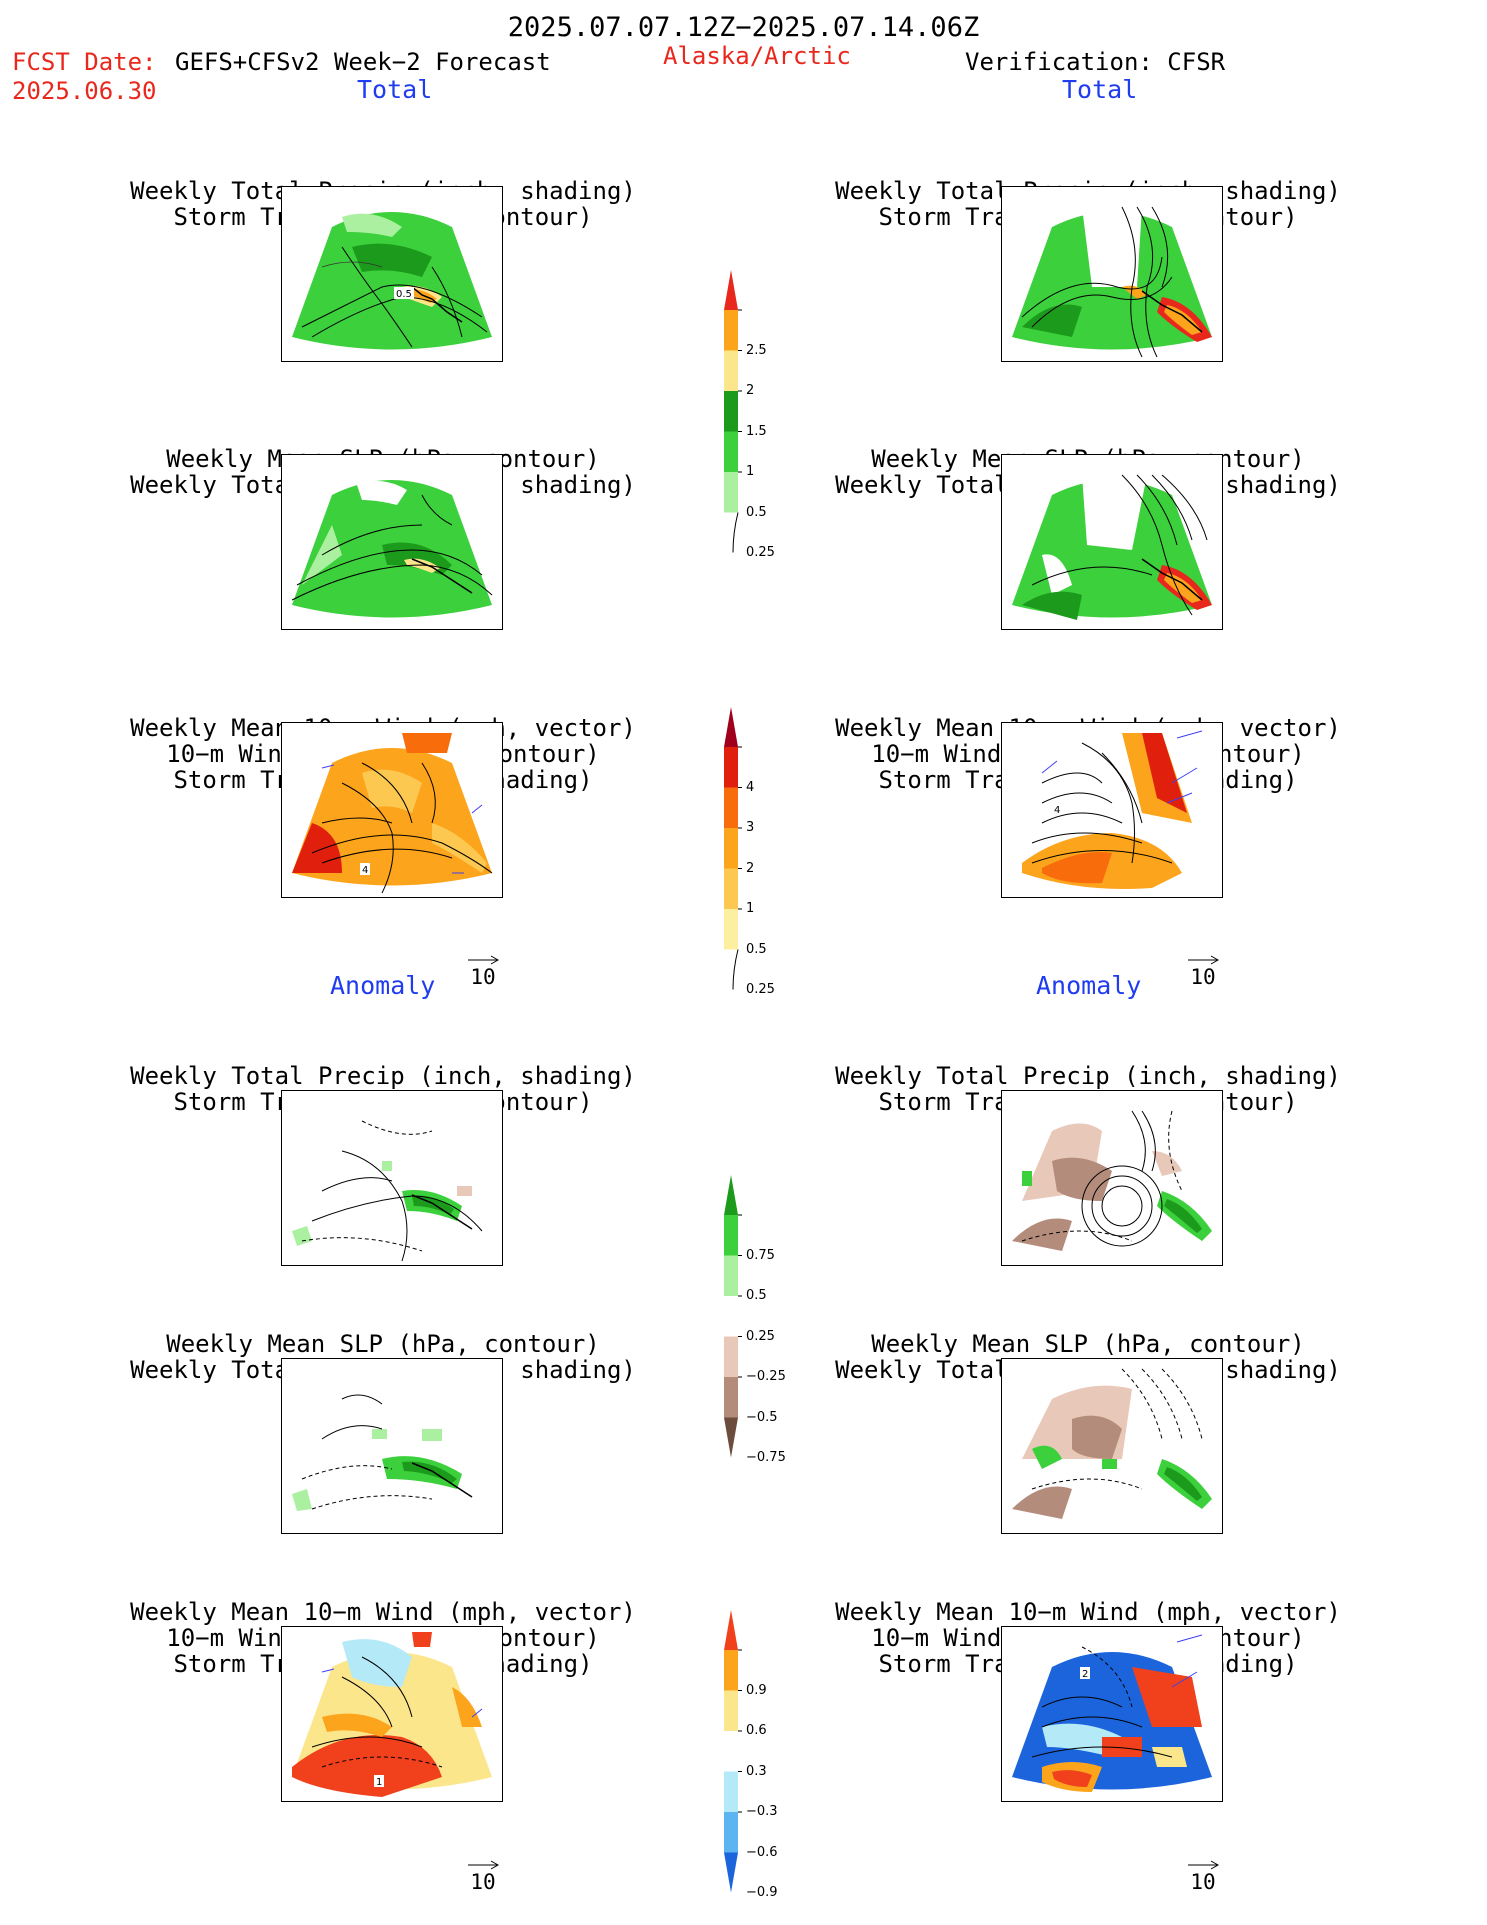  I want to click on verification-total-label: Total, so click(1100, 89).